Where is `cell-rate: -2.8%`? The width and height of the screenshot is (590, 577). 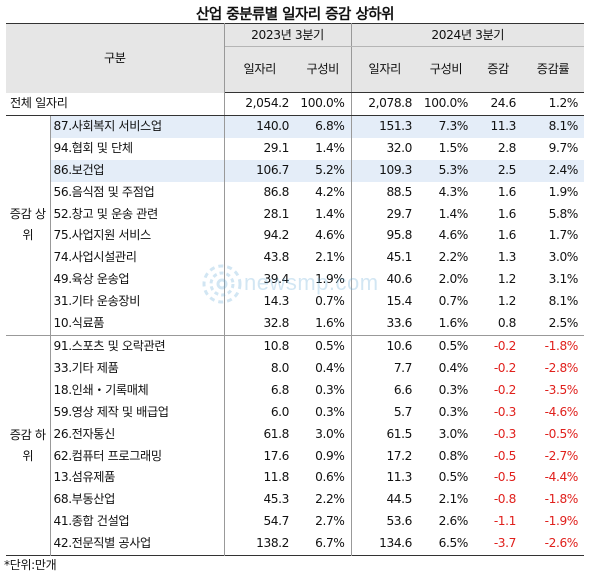
cell-rate: -2.8% is located at coordinates (561, 367).